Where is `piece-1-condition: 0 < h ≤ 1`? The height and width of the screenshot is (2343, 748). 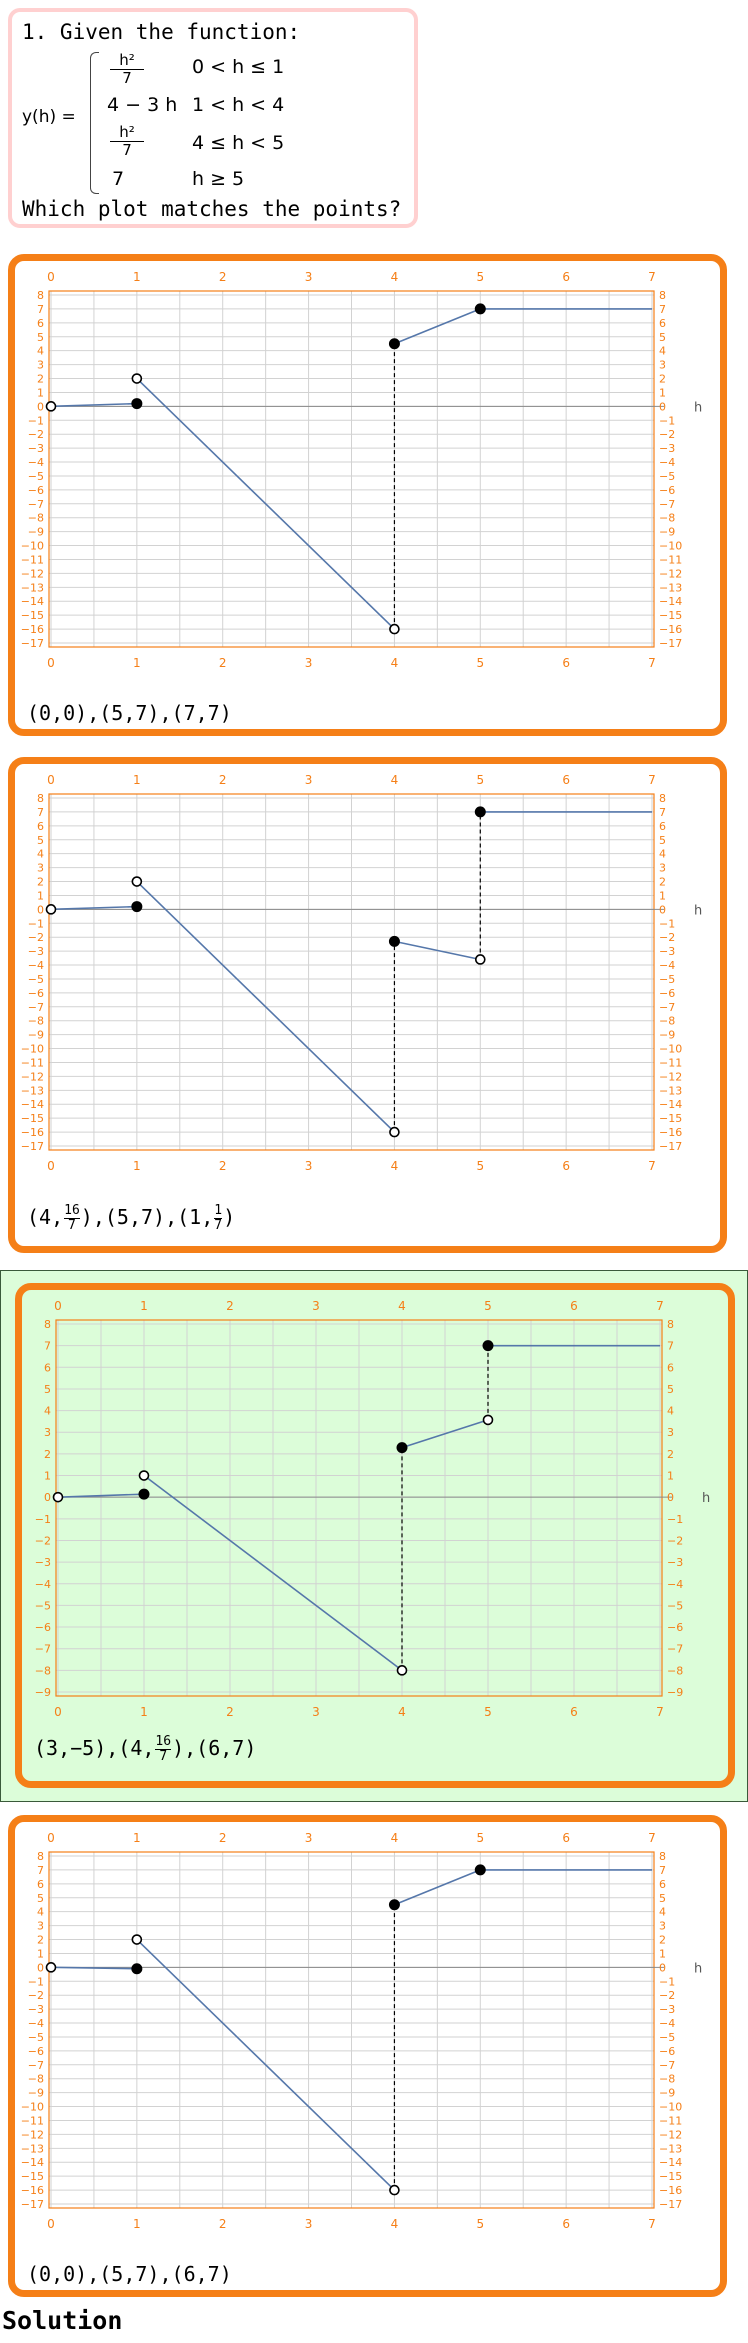
piece-1-condition: 0 < h ≤ 1 is located at coordinates (238, 67).